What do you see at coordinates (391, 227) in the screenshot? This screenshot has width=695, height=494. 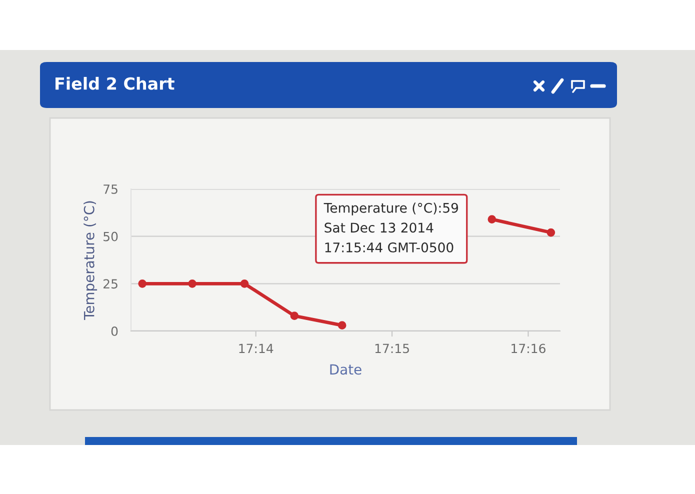 I see `annotation: Temperature (°C):59 Sat Dec 13 2014 17:15:44 GMT-0500` at bounding box center [391, 227].